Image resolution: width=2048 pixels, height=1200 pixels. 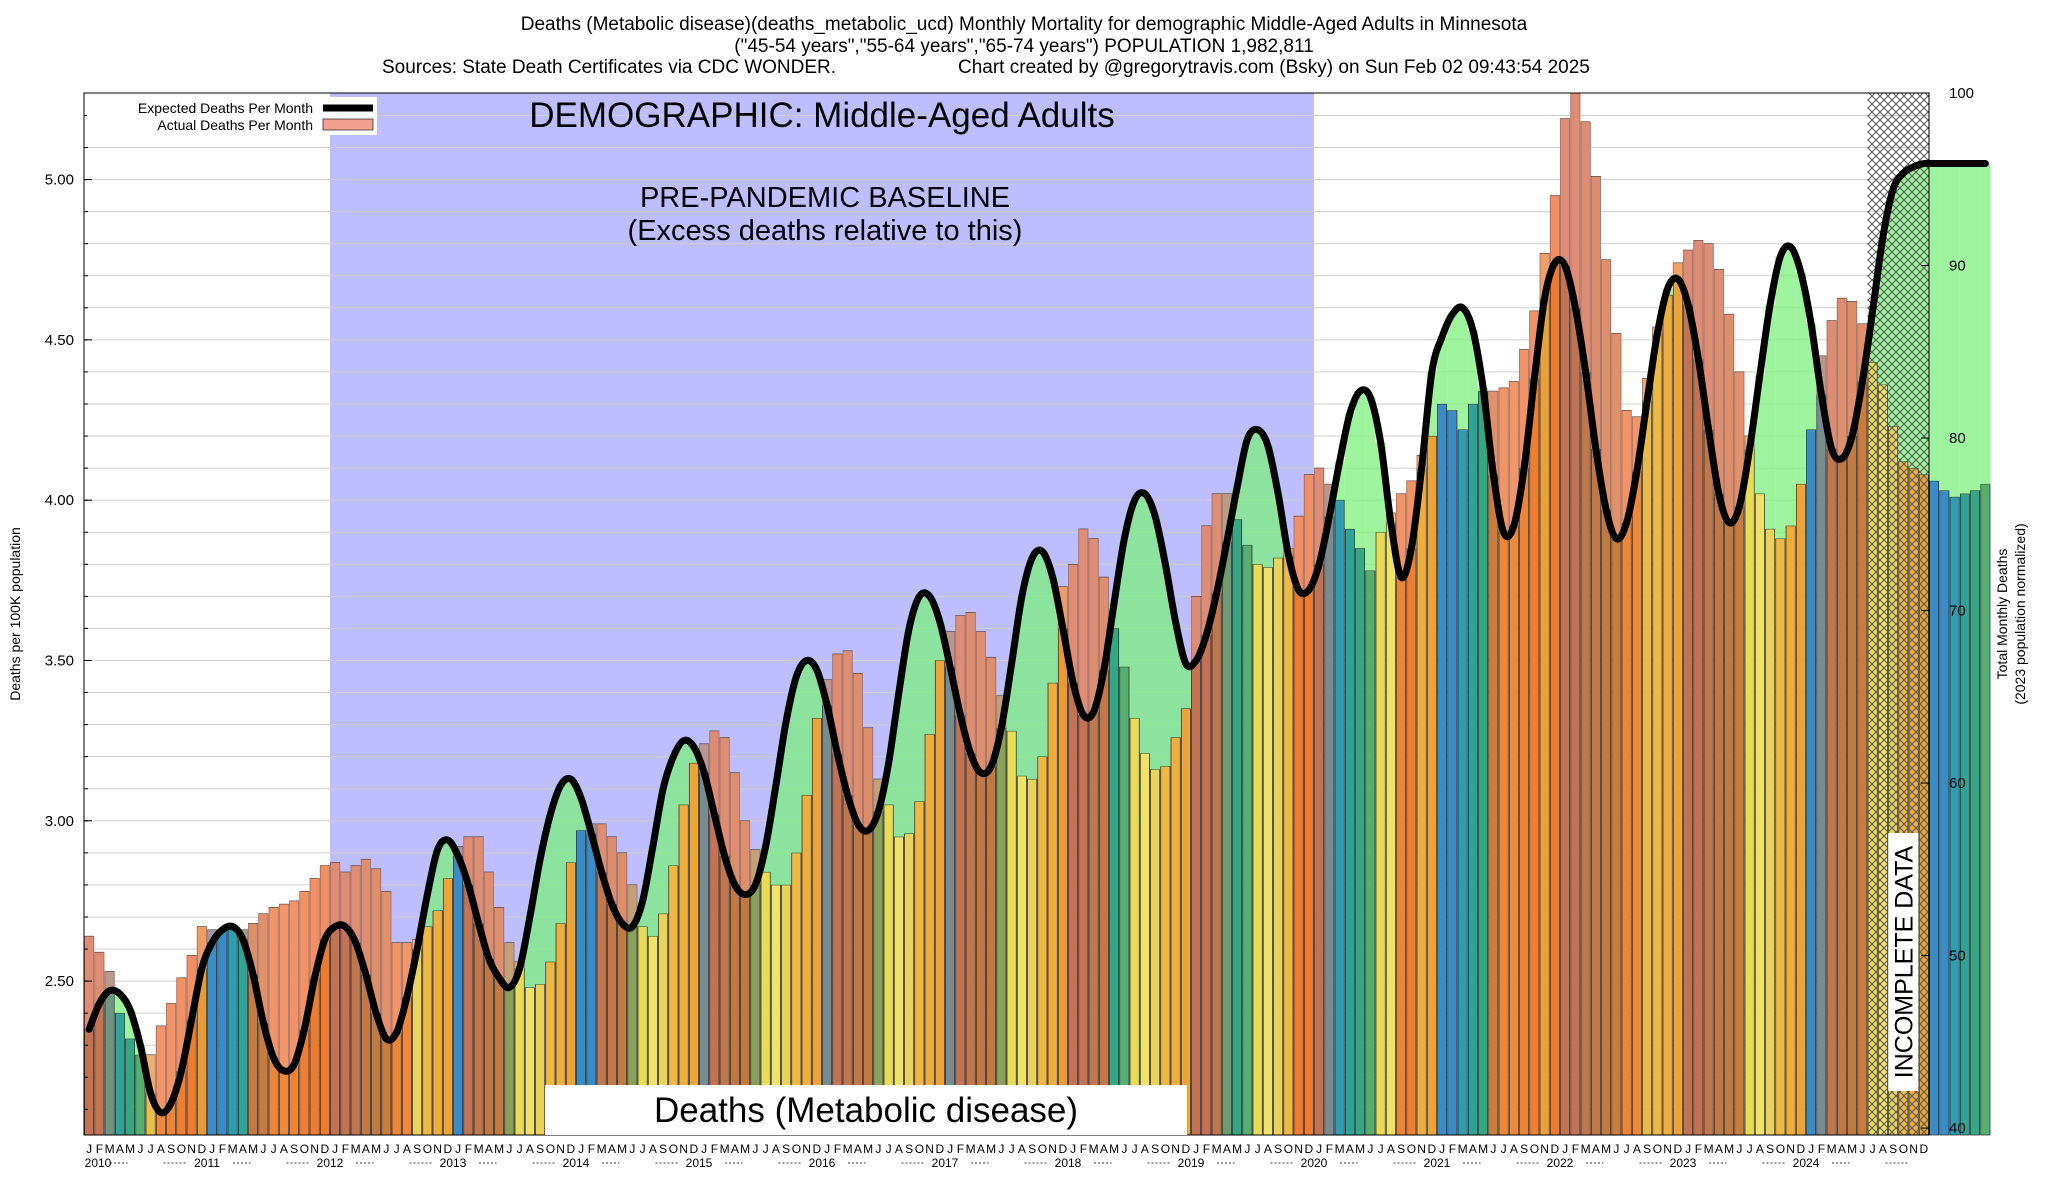 I want to click on y-axis-label-left: Deaths per 100K population, so click(x=15, y=614).